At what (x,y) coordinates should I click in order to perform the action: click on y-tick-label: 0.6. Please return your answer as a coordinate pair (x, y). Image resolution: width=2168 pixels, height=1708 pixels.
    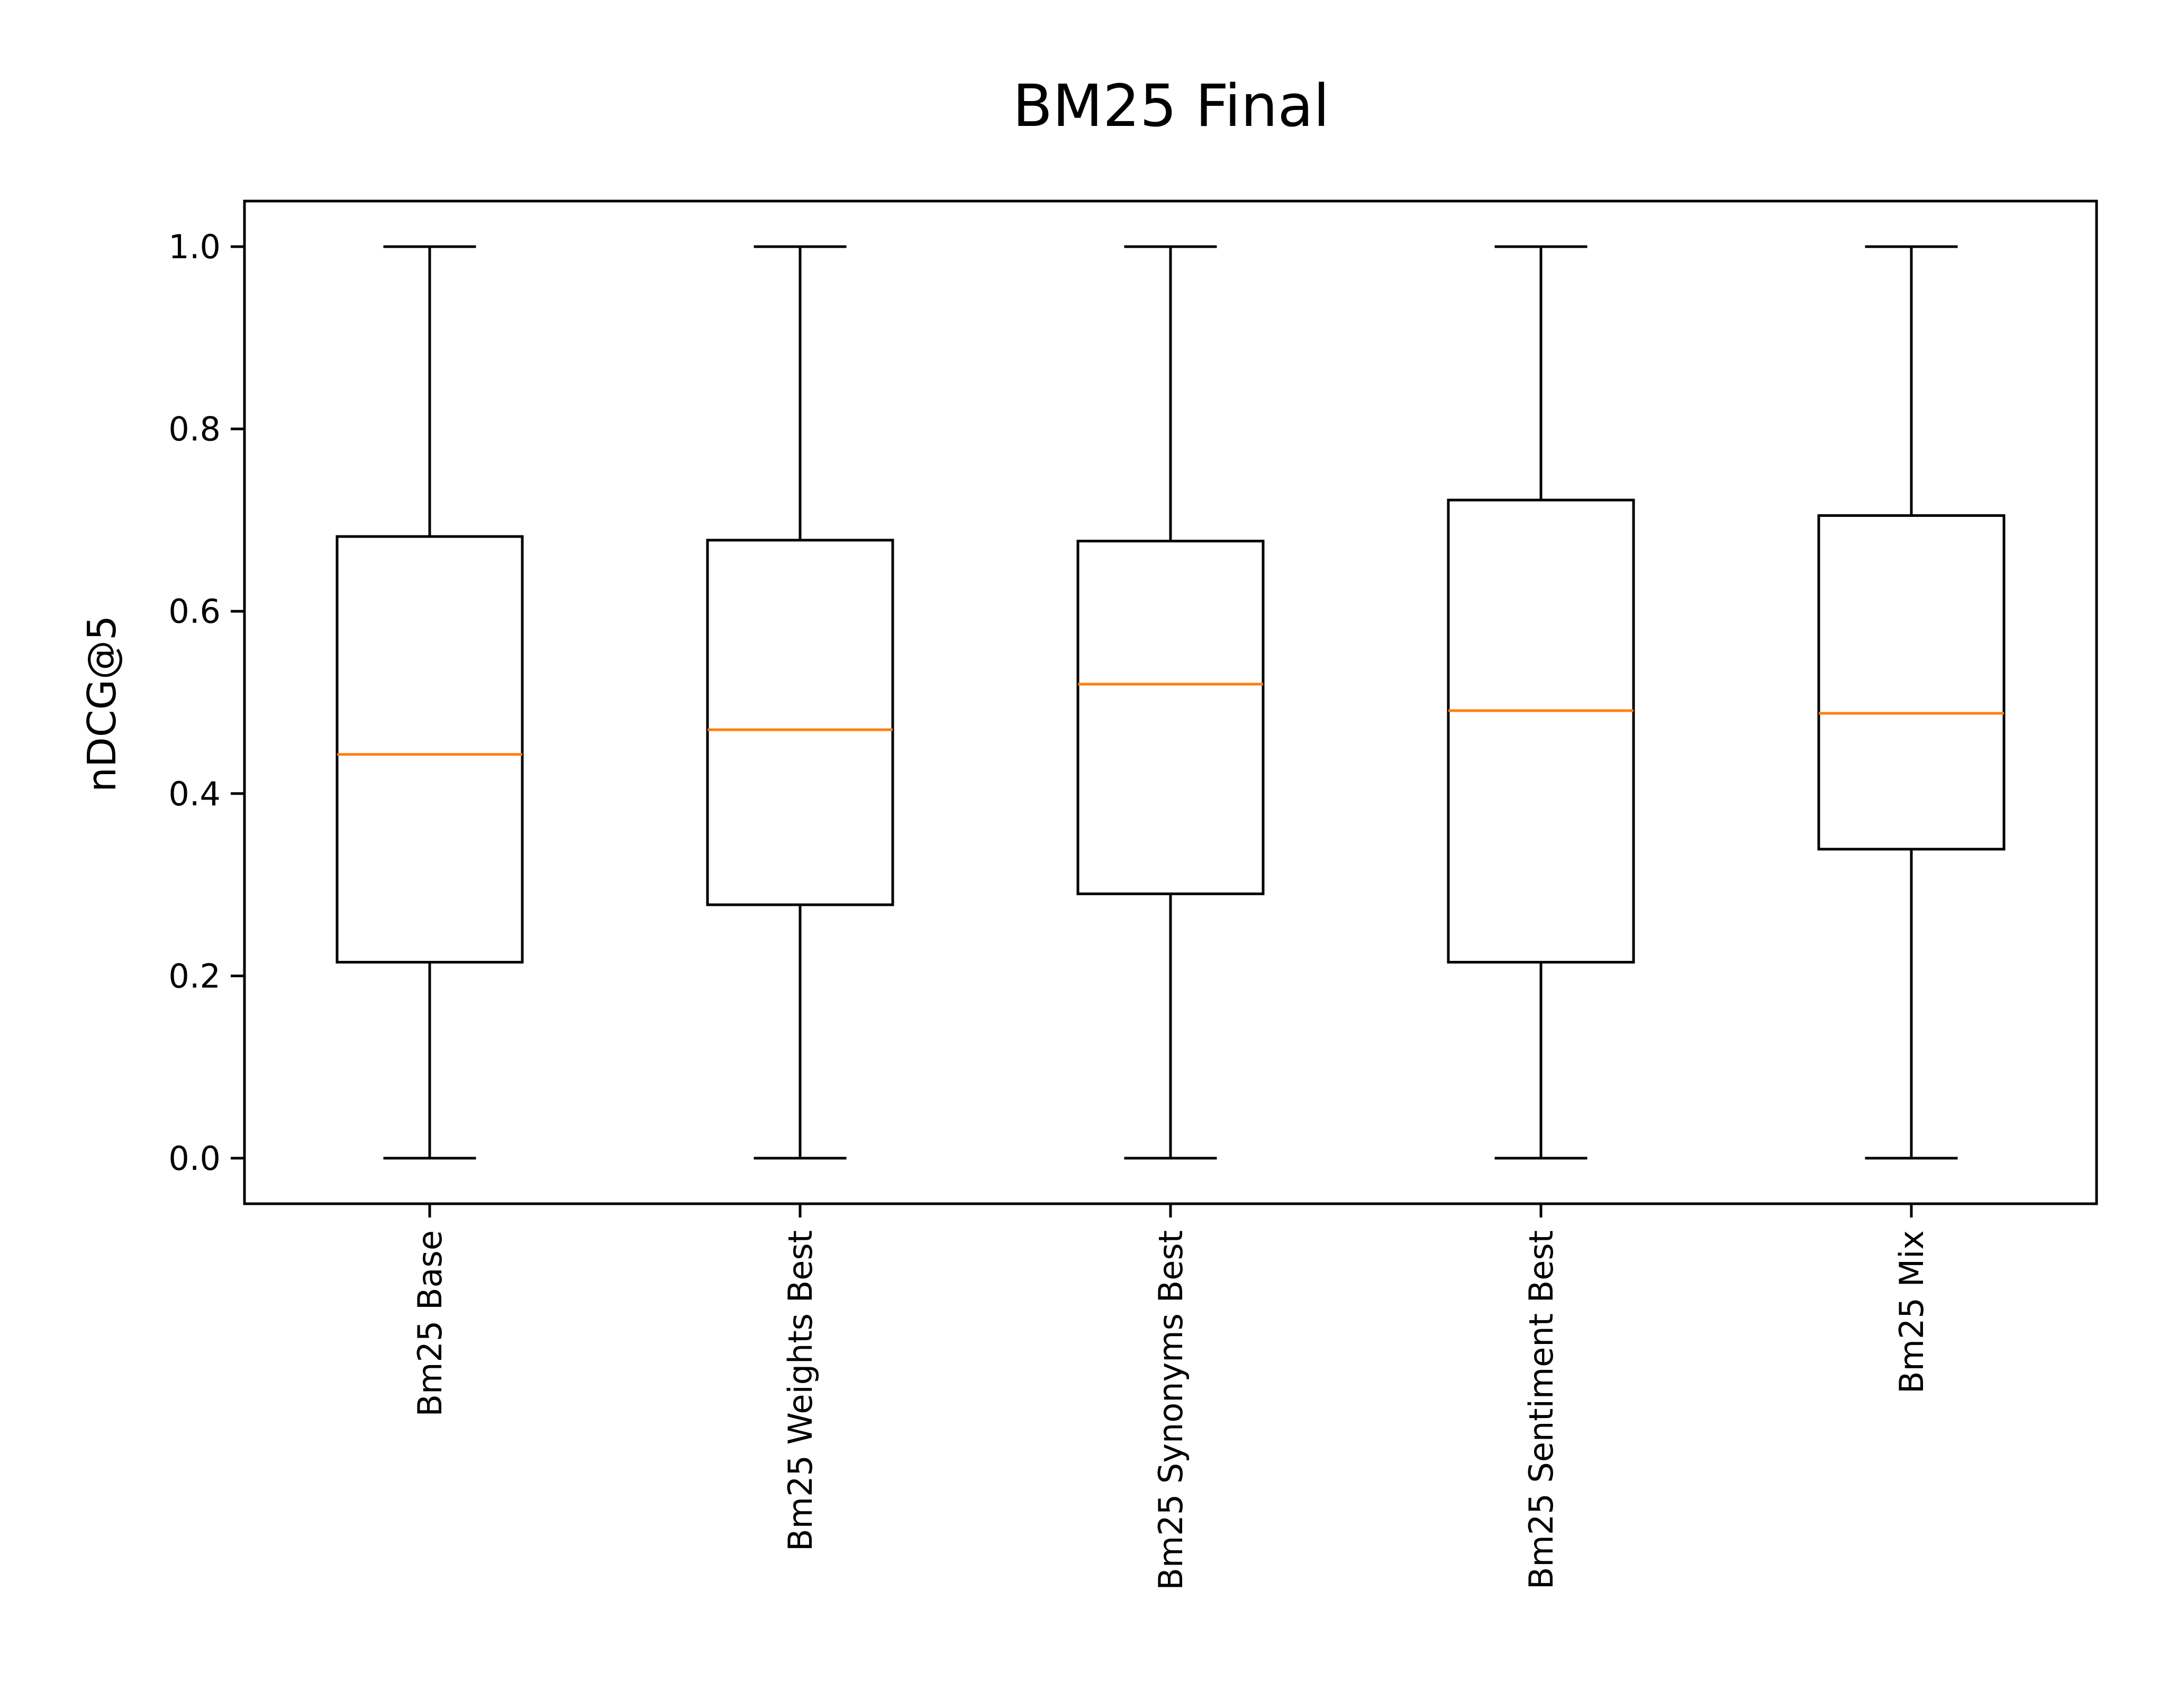
    Looking at the image, I should click on (194, 611).